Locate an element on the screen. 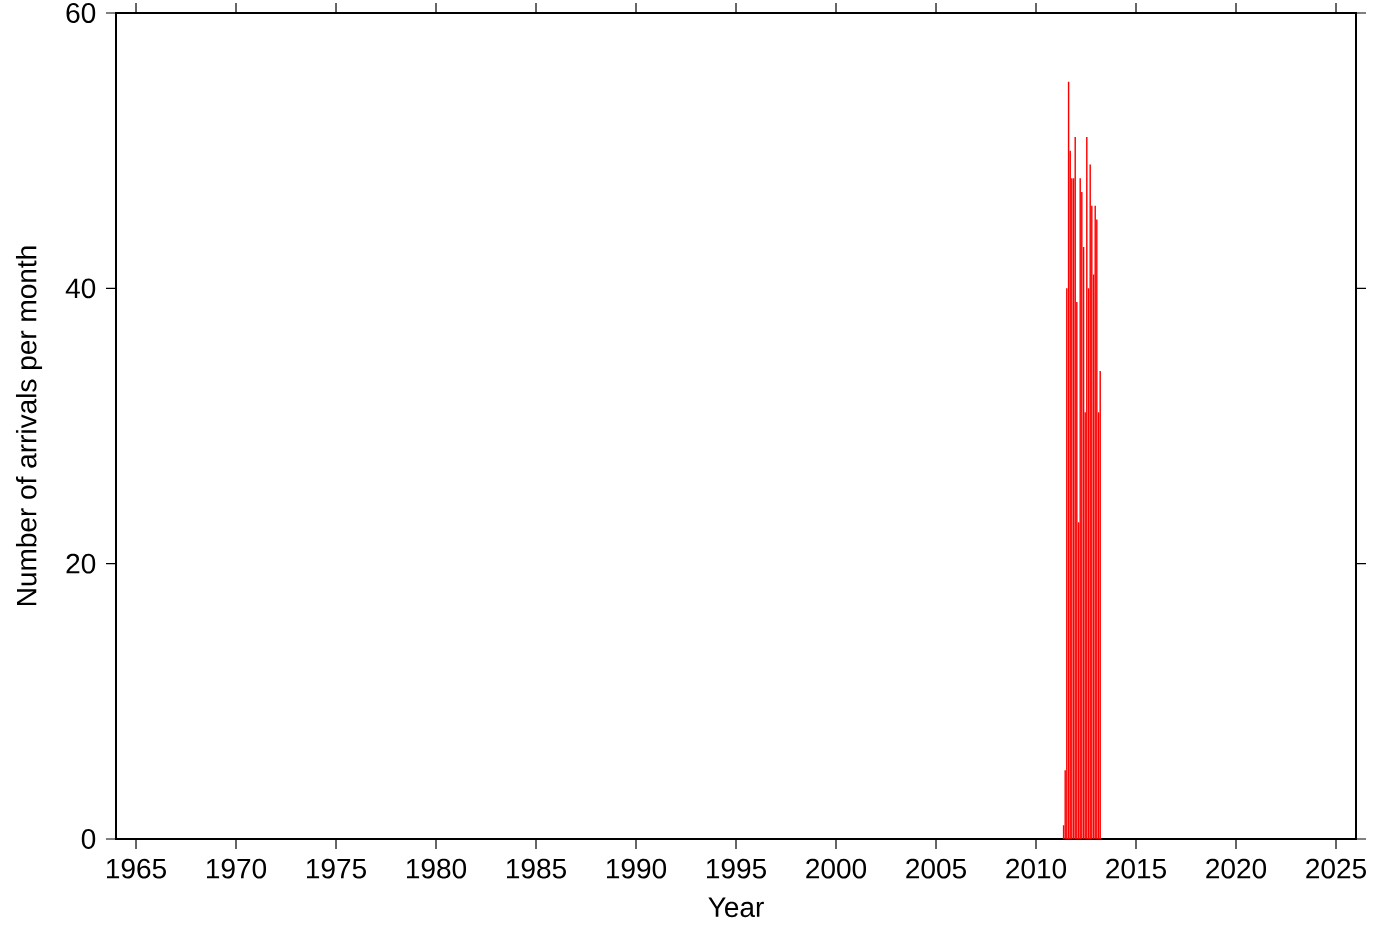  x-tick-label: 1970 is located at coordinates (236, 868).